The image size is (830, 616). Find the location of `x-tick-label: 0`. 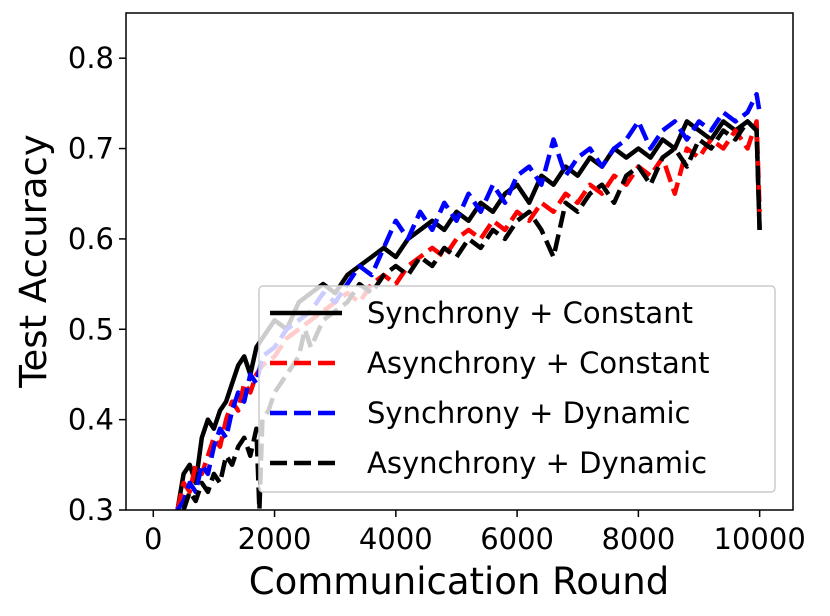

x-tick-label: 0 is located at coordinates (153, 539).